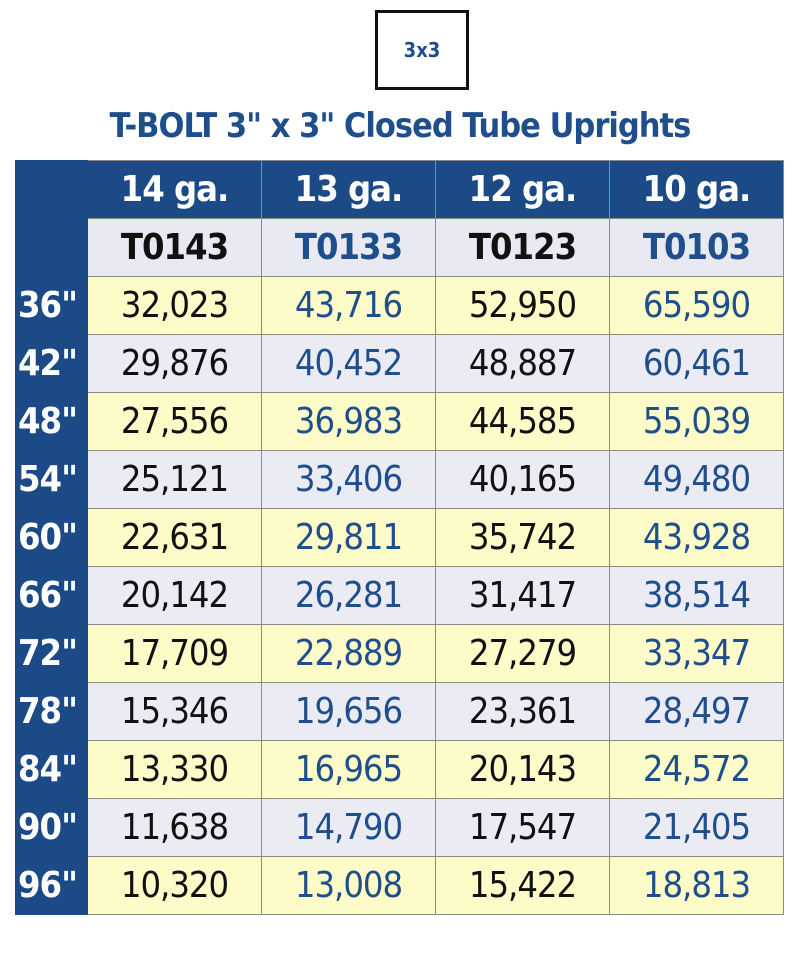 This screenshot has height=959, width=800. Describe the element at coordinates (51, 595) in the screenshot. I see `row-label: 66"` at that location.